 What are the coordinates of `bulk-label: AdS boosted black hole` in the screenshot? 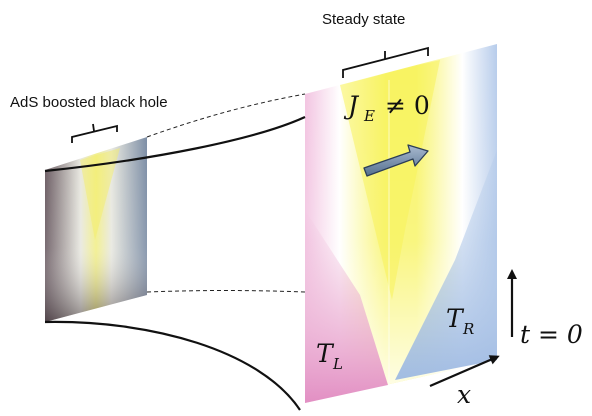 It's located at (89, 102).